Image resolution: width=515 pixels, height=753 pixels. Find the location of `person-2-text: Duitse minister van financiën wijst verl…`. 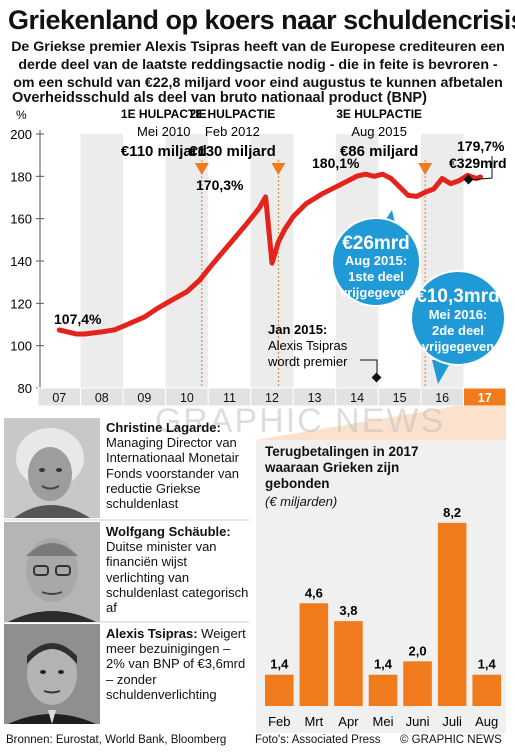

person-2-text: Duitse minister van financiën wijst verl… is located at coordinates (177, 577).